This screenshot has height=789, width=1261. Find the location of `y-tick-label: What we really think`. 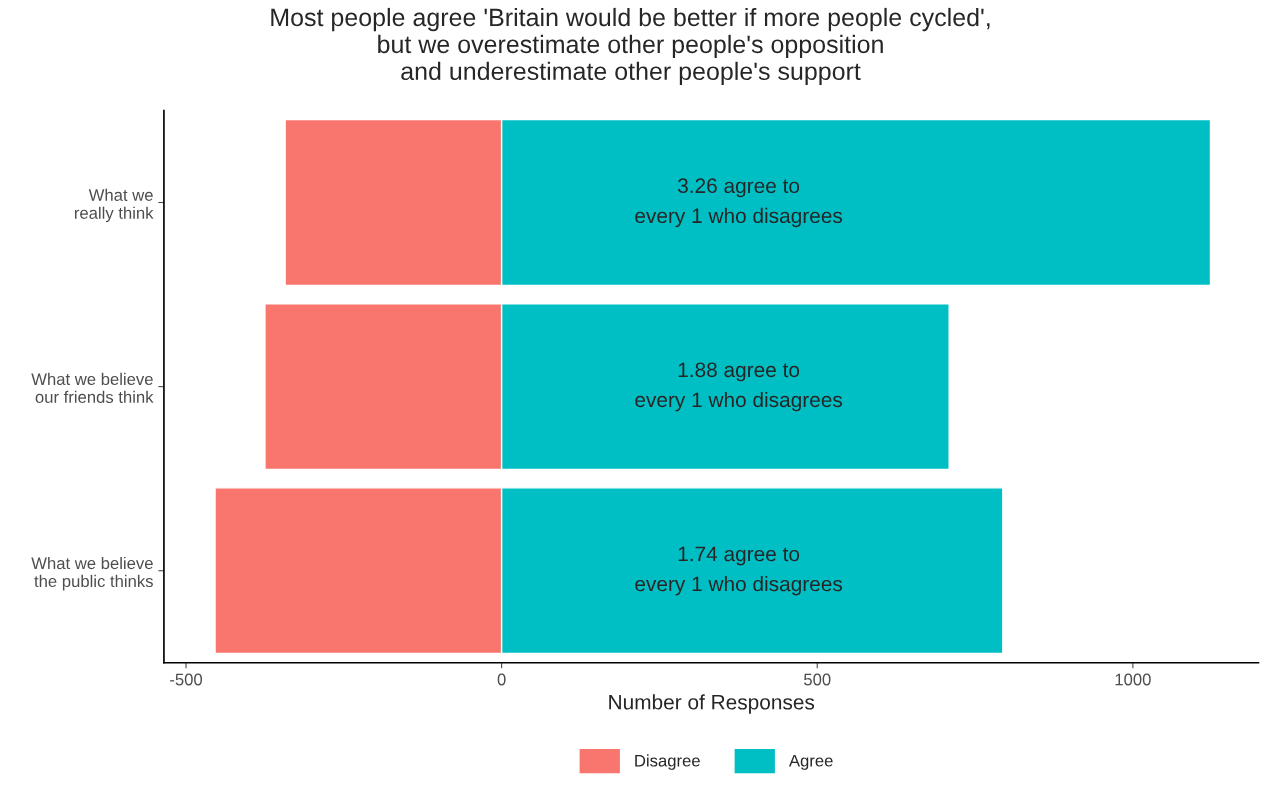

y-tick-label: What we really think is located at coordinates (114, 205).